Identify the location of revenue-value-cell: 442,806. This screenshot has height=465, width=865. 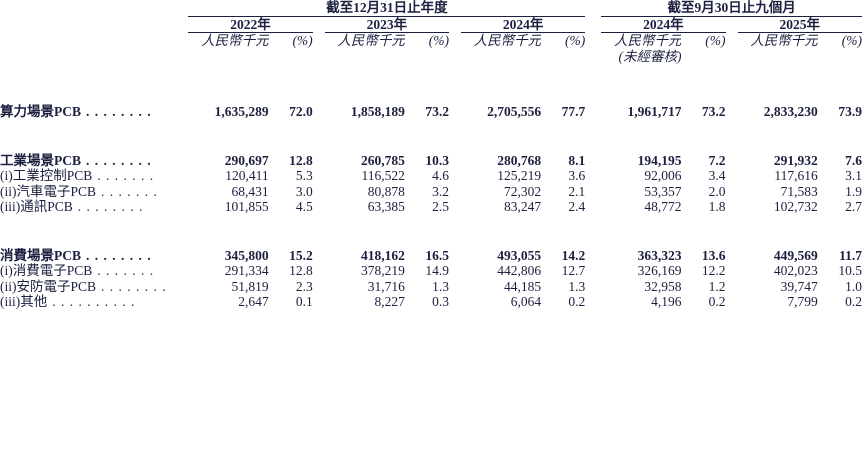
(519, 271).